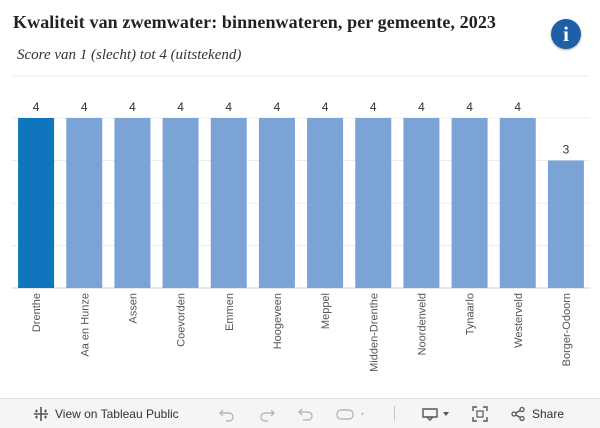  I want to click on x-tick-label: Assen, so click(133, 308).